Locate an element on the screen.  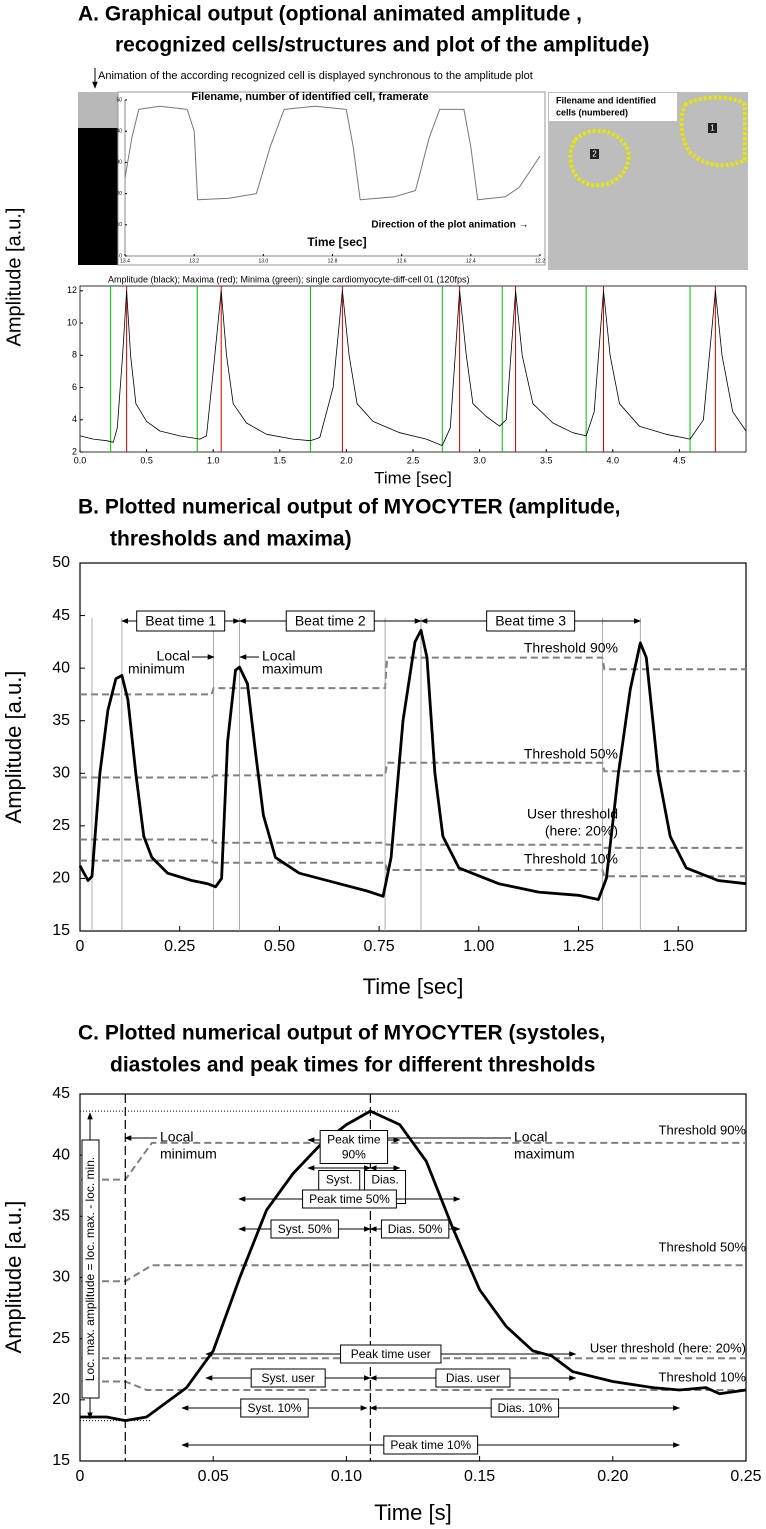
cells-label: Filename and identified is located at coordinates (606, 100).